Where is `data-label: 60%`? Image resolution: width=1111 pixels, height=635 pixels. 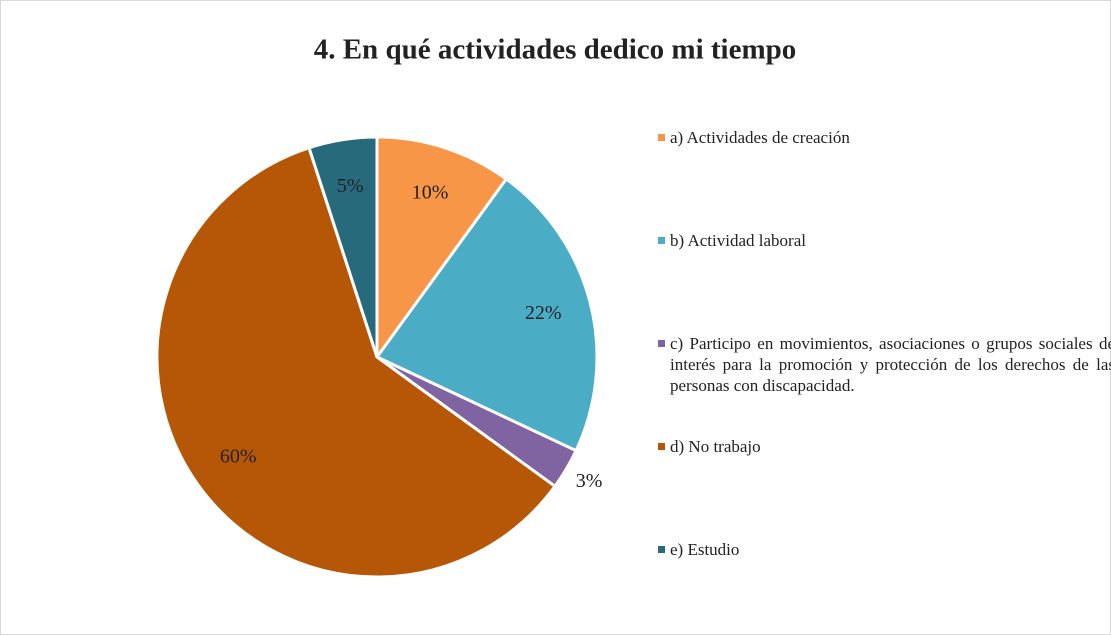 data-label: 60% is located at coordinates (238, 456).